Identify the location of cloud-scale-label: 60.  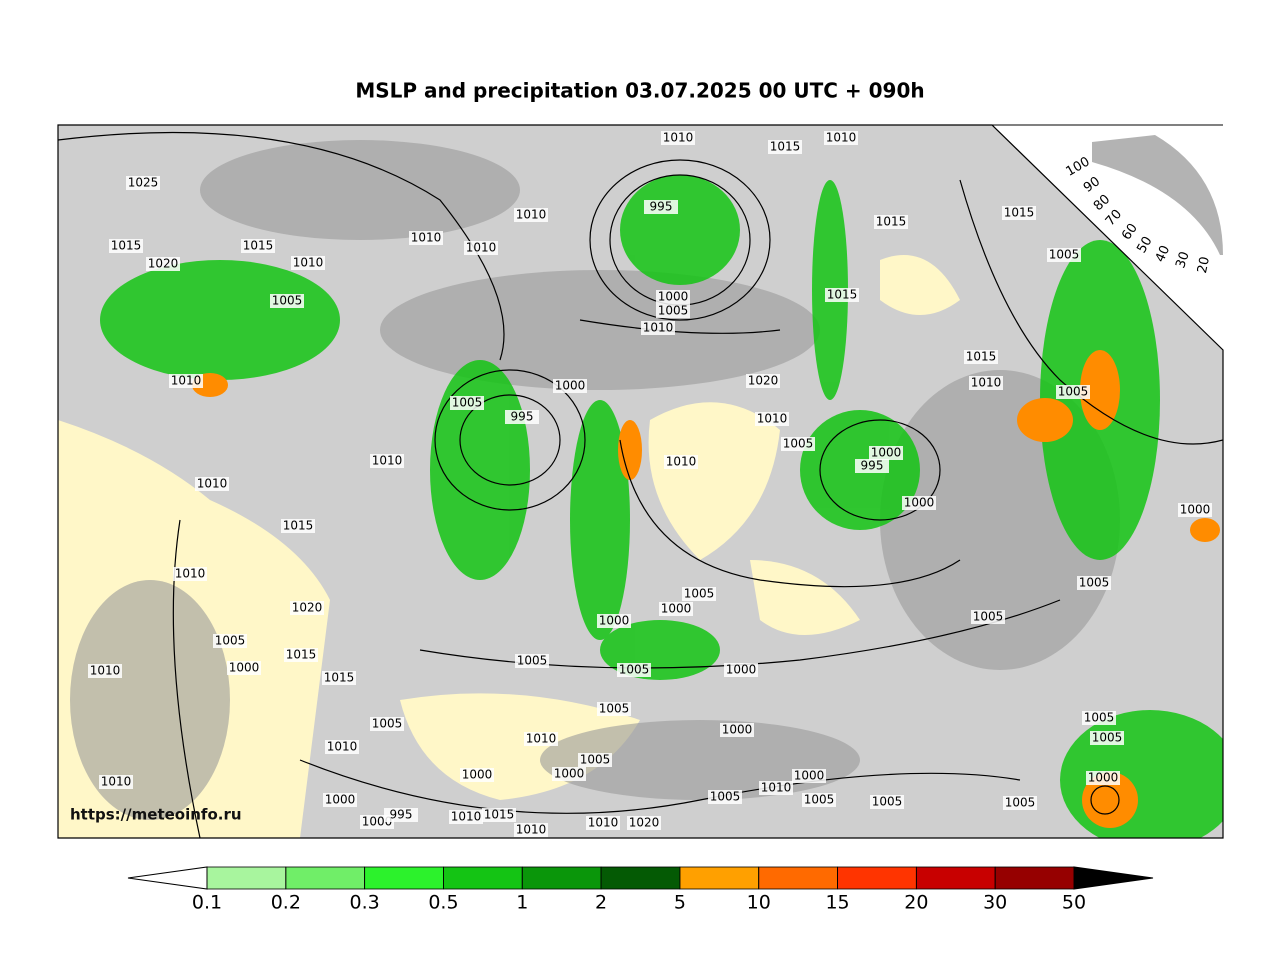
(1130, 232).